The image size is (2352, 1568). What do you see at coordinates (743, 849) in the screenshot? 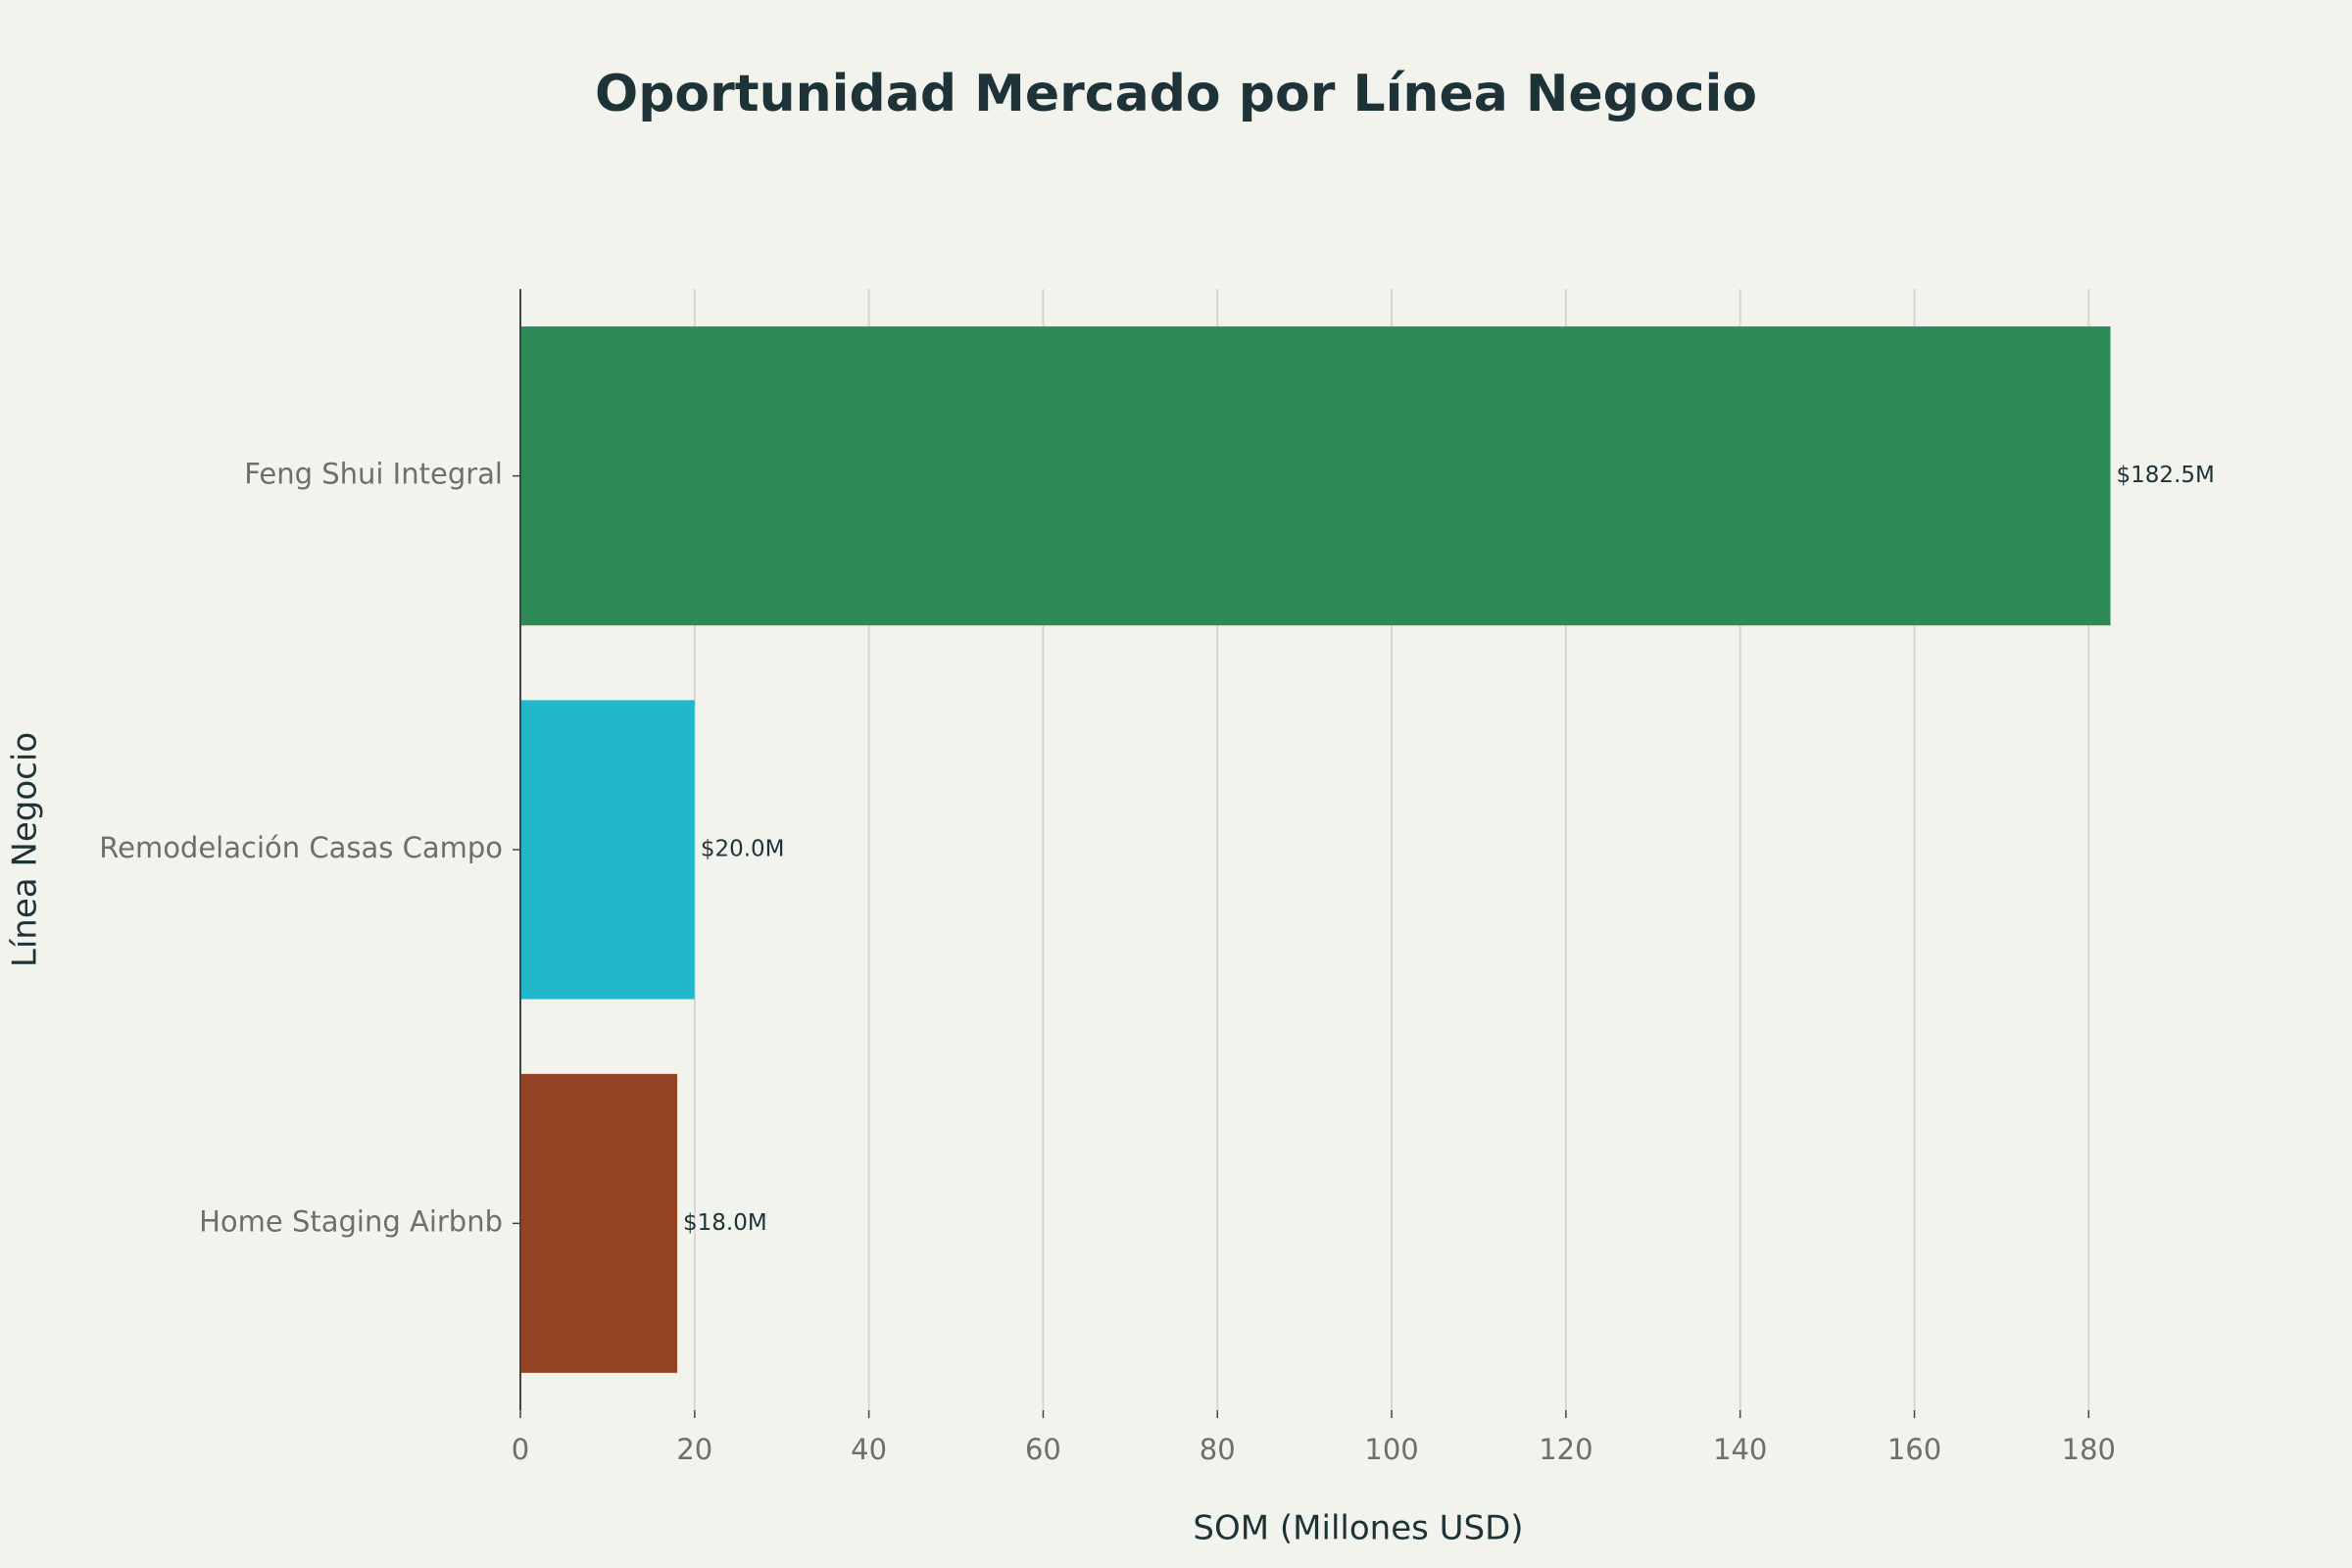
I see `value-label: $20.0M` at bounding box center [743, 849].